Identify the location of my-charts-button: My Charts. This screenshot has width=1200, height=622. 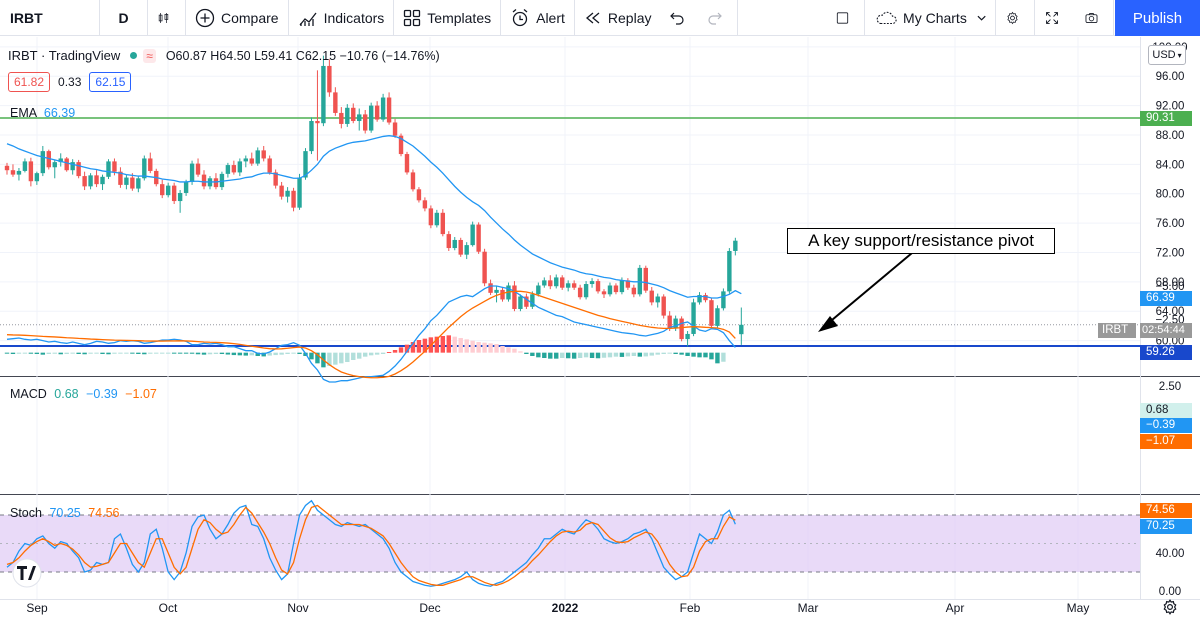
(931, 18).